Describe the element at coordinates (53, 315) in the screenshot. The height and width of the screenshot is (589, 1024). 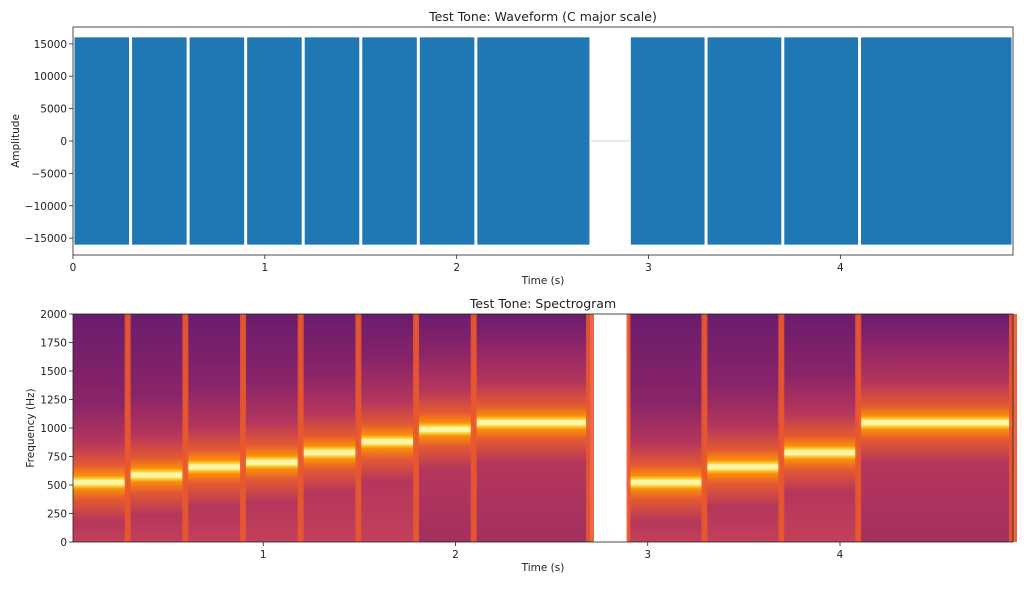
I see `y-tick-label: 2000` at that location.